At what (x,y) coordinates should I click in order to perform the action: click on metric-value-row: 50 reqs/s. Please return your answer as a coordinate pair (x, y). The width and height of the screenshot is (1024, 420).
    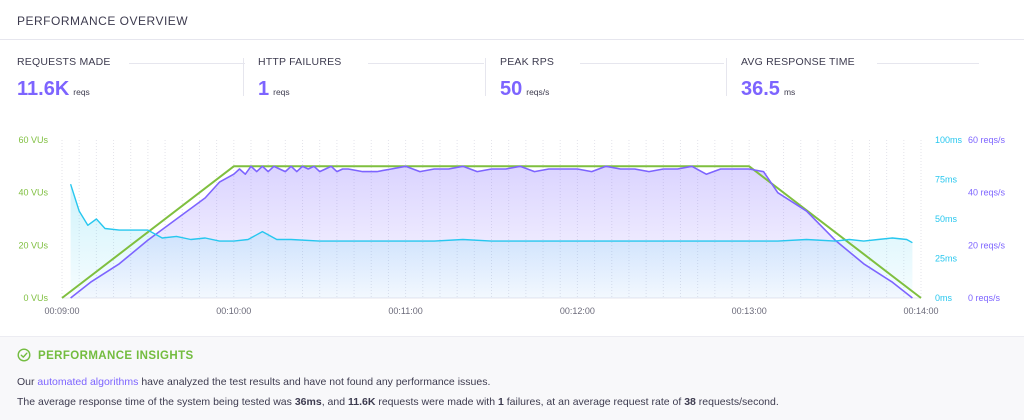
    Looking at the image, I should click on (524, 89).